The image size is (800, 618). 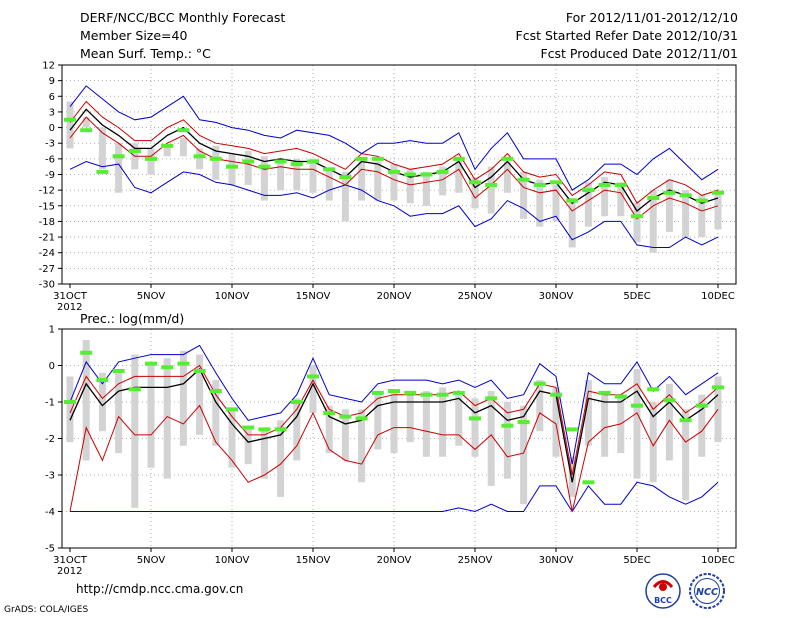 I want to click on x-tick-label: 15NOV, so click(x=313, y=296).